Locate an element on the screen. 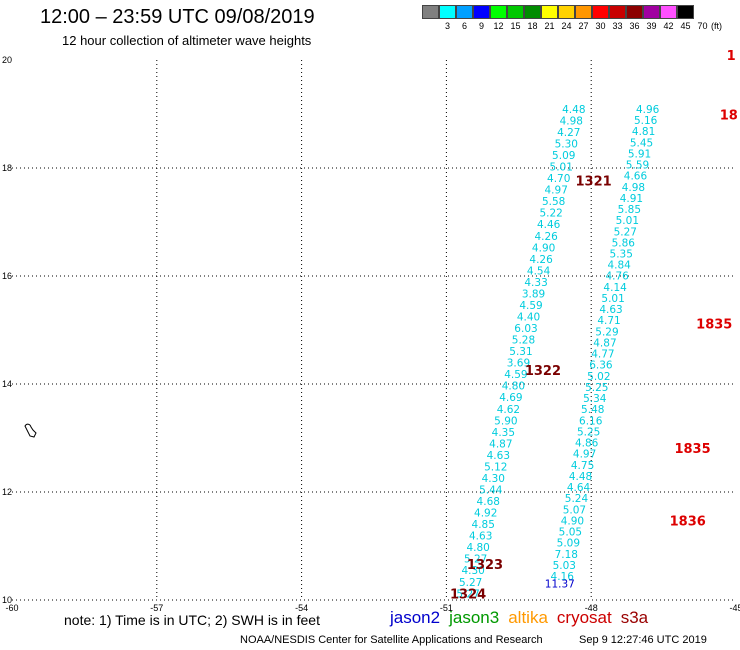 The width and height of the screenshot is (740, 650). track-b-value: 5.03 is located at coordinates (564, 566).